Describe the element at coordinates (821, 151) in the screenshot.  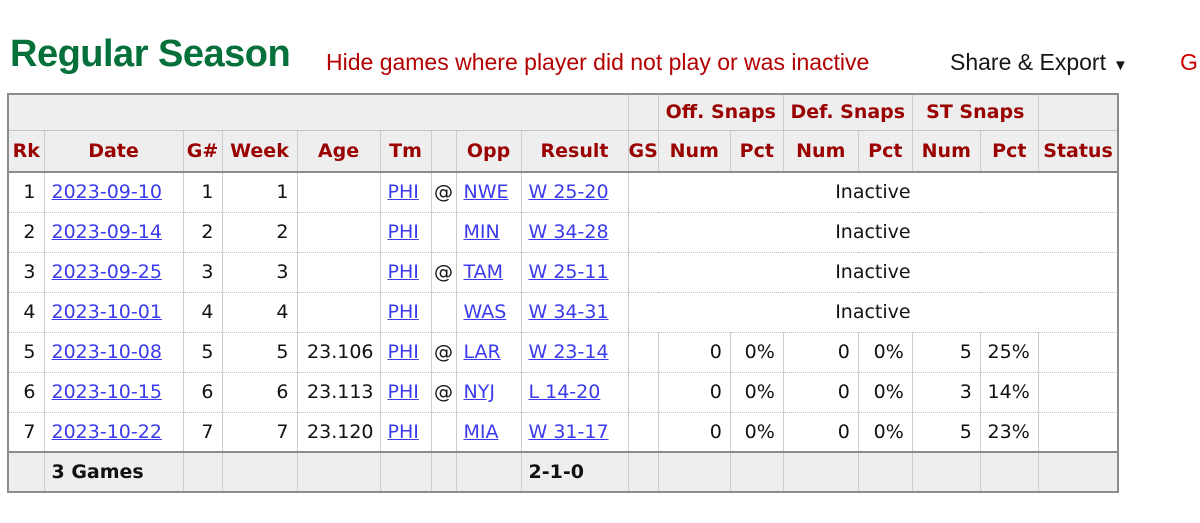
I see `col-header-def-num: Num` at that location.